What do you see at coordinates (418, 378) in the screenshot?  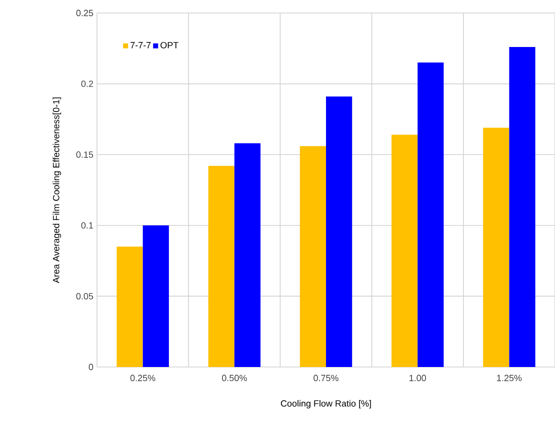 I see `x-tick-label: 1.00` at bounding box center [418, 378].